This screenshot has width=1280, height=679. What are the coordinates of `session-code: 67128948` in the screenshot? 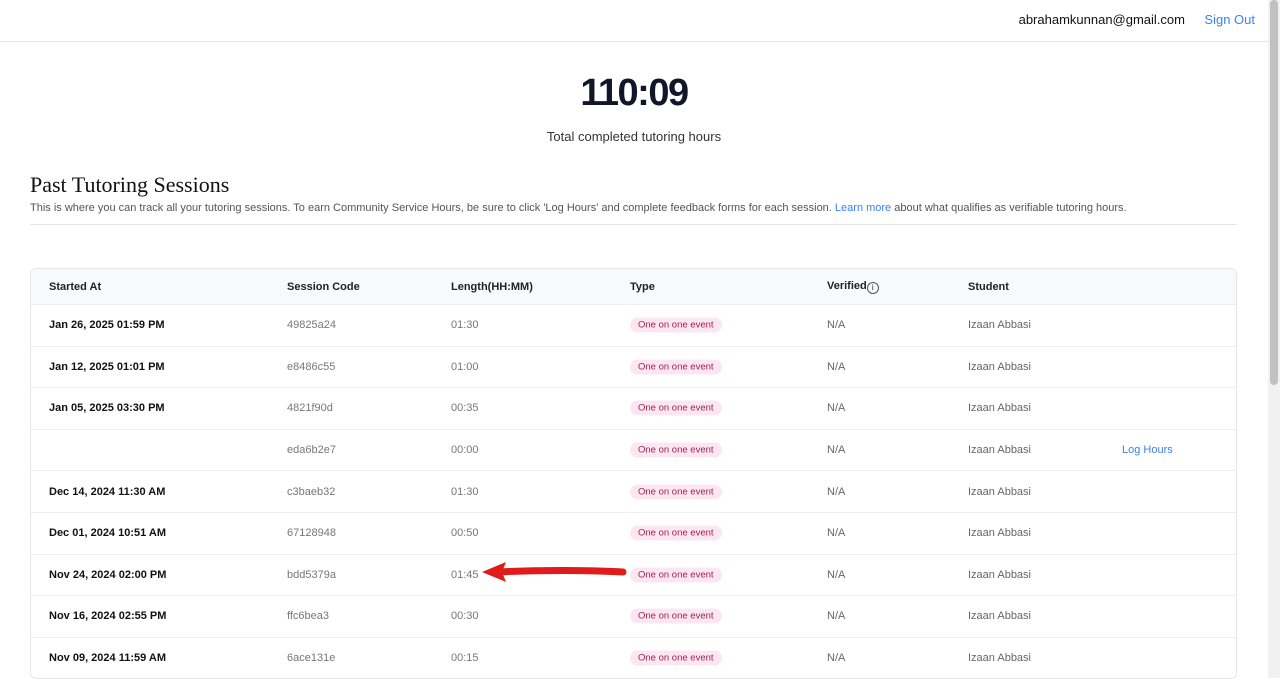 It's located at (311, 533).